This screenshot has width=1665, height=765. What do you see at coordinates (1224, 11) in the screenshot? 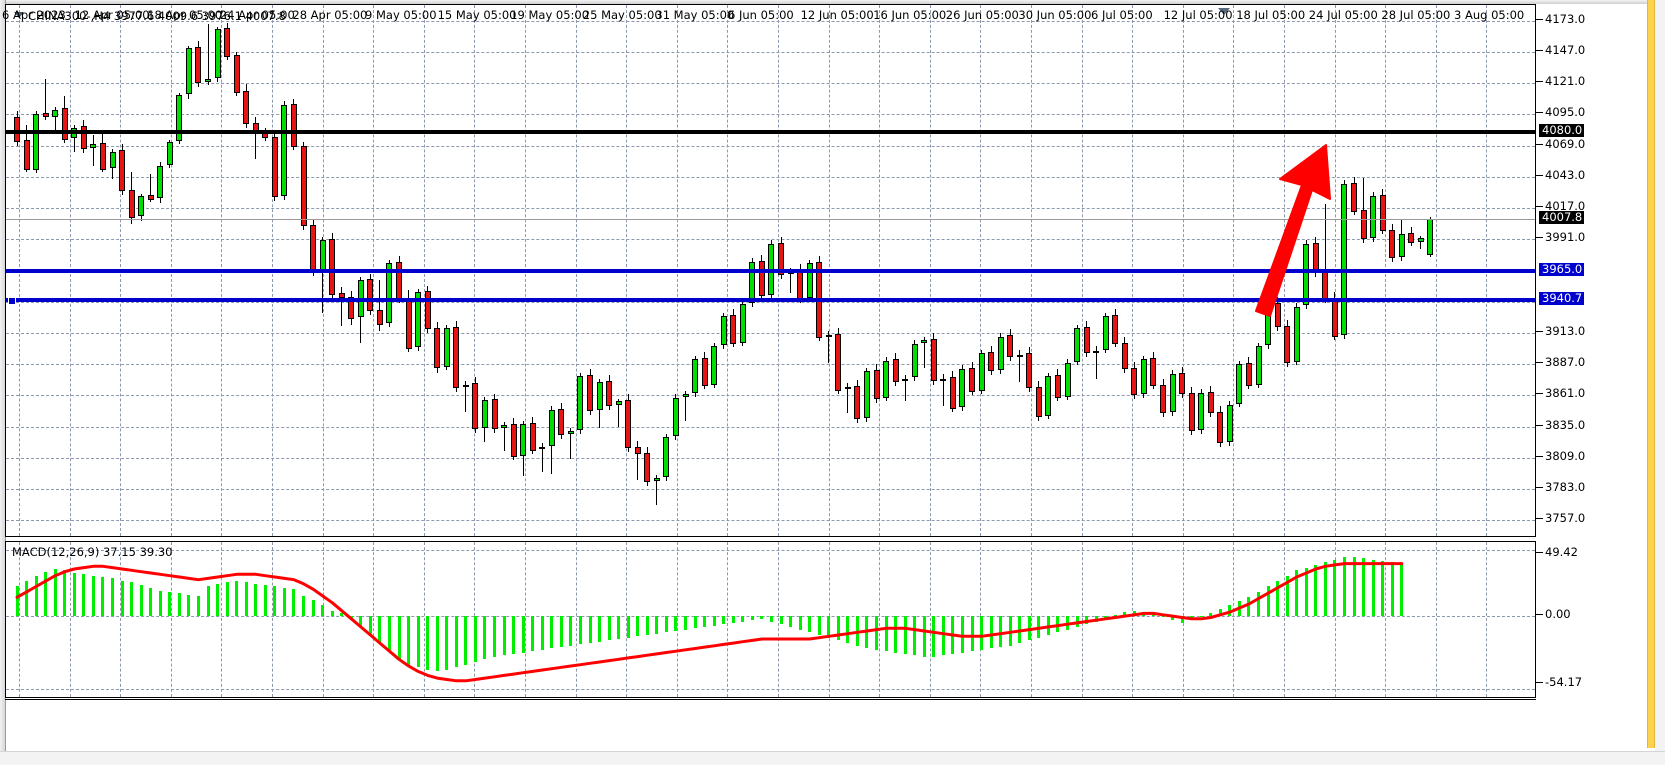
I see `chevron-down-icon` at bounding box center [1224, 11].